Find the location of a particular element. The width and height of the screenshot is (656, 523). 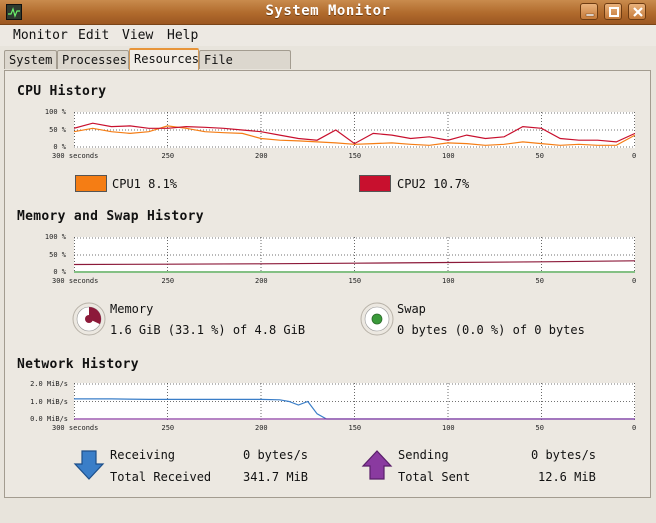

menu-view: View is located at coordinates (138, 35).